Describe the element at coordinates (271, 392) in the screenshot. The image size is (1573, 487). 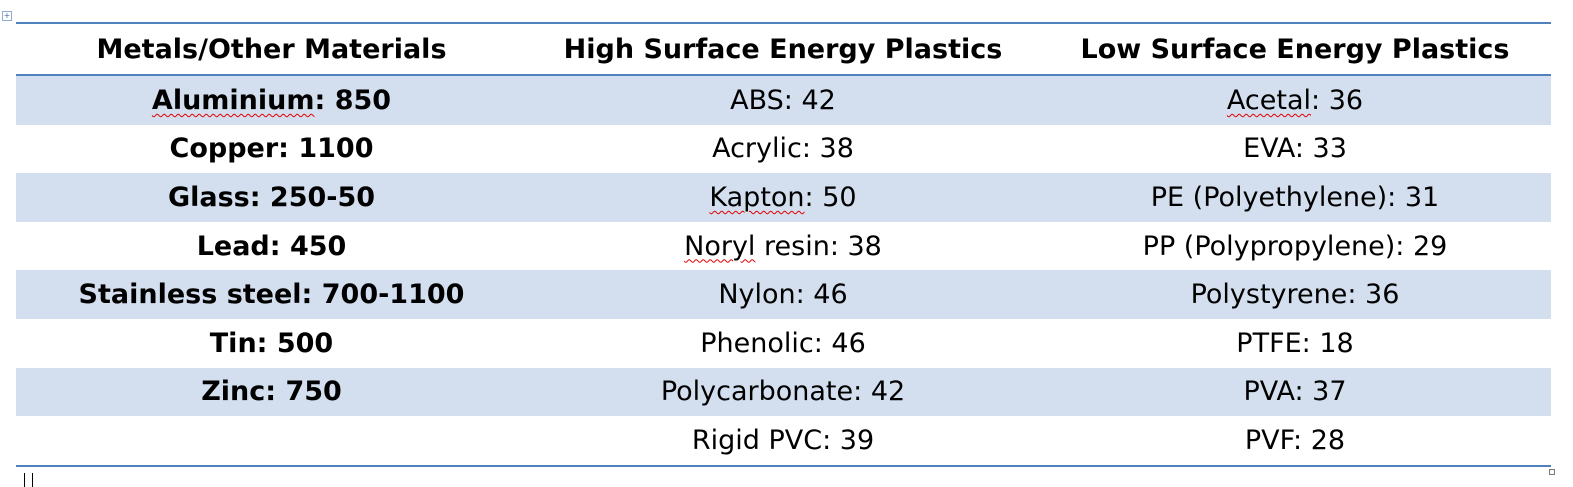
I see `metal-cell: Zinc: 750` at that location.